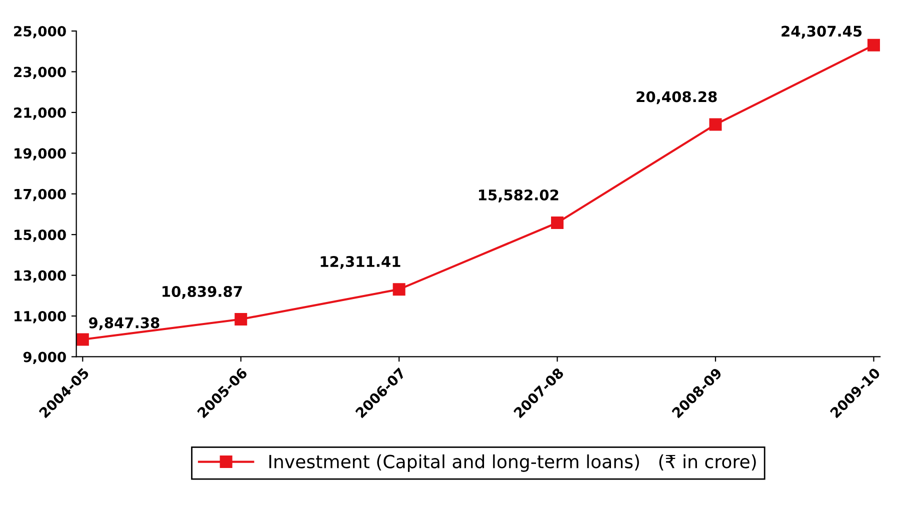 This screenshot has height=517, width=898. I want to click on data-label: 10,839.87, so click(202, 292).